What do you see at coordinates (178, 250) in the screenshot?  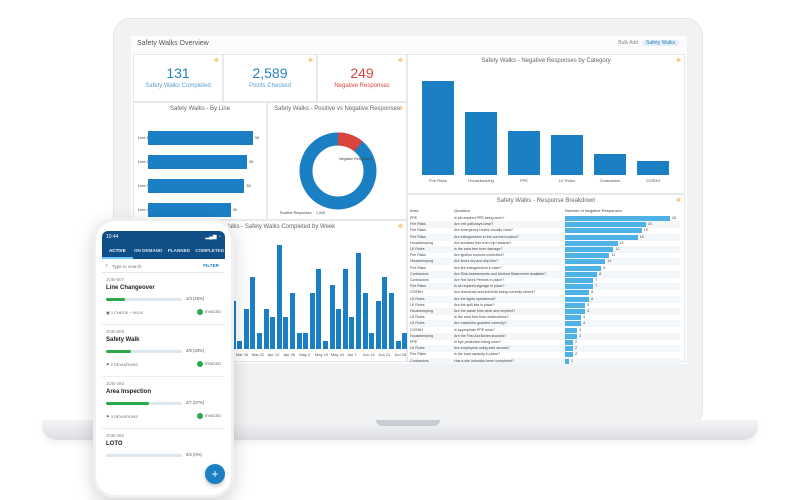 I see `tab-planned: PLANNED` at bounding box center [178, 250].